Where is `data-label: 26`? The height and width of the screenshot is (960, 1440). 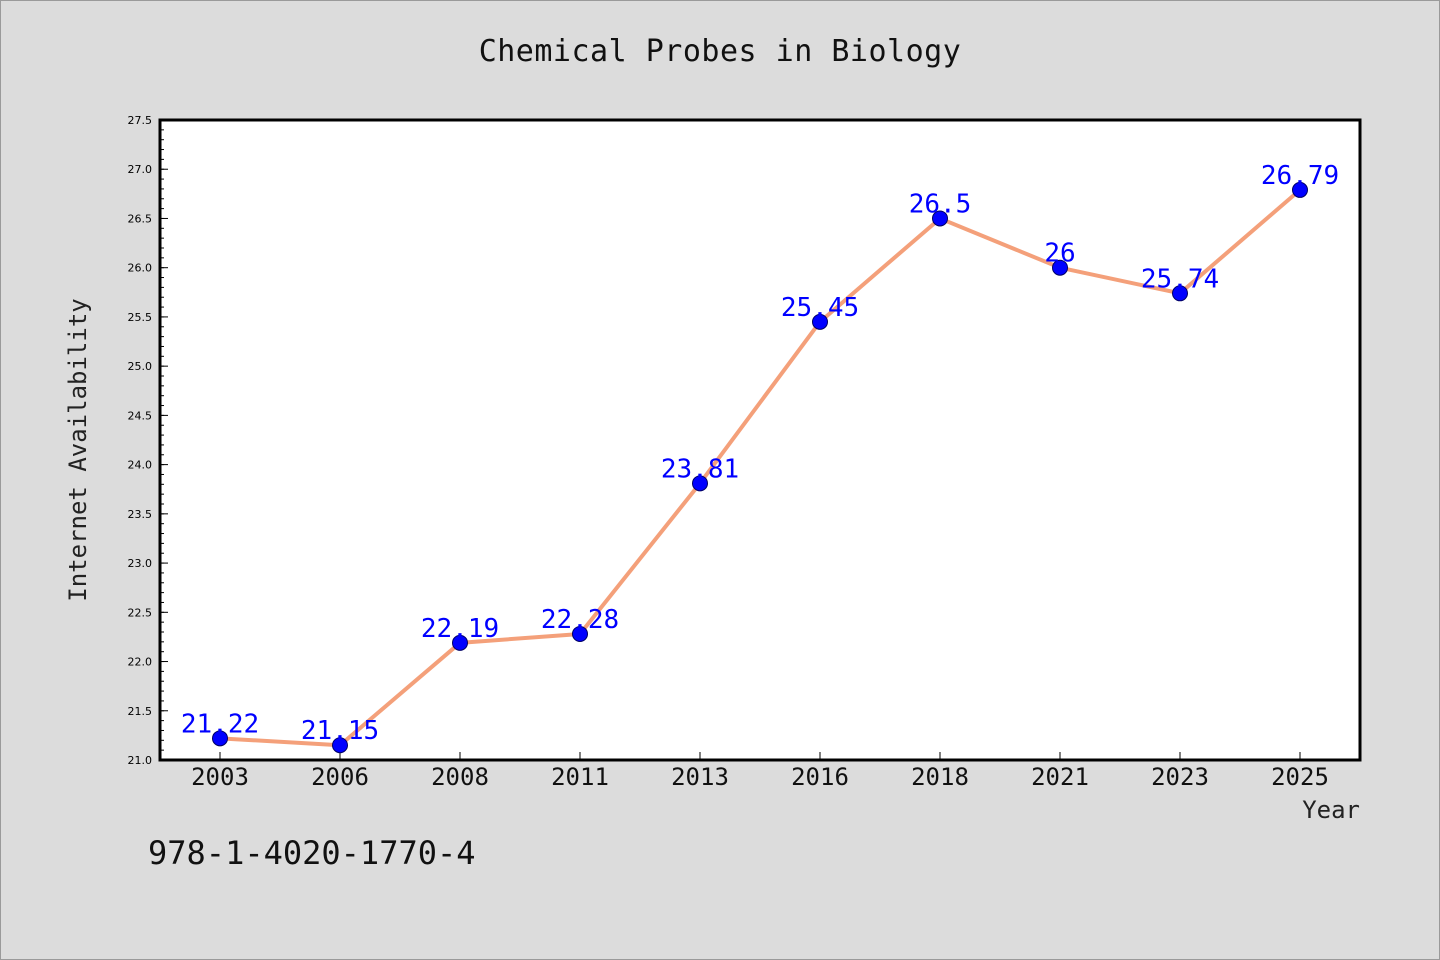 data-label: 26 is located at coordinates (1059, 254).